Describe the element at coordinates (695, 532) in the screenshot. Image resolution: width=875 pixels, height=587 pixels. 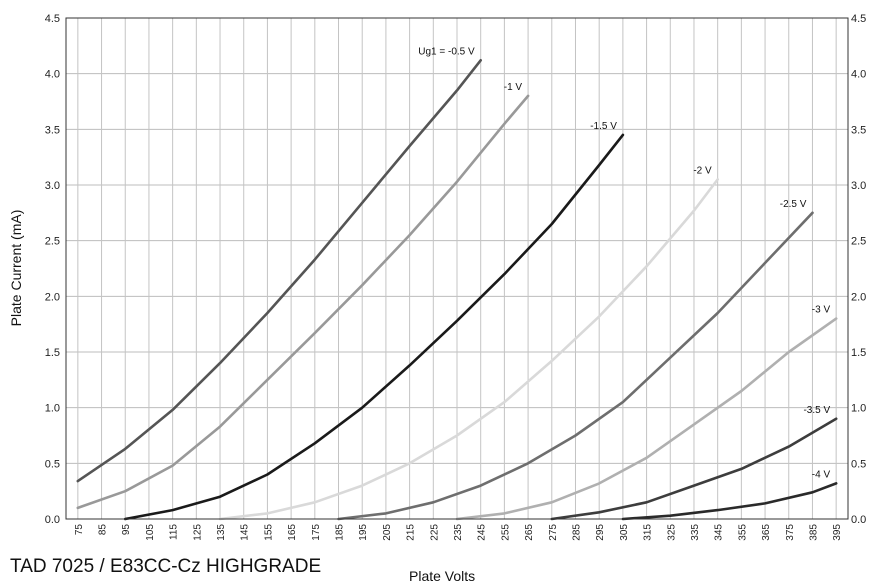
I see `x-tick-label: 335` at that location.